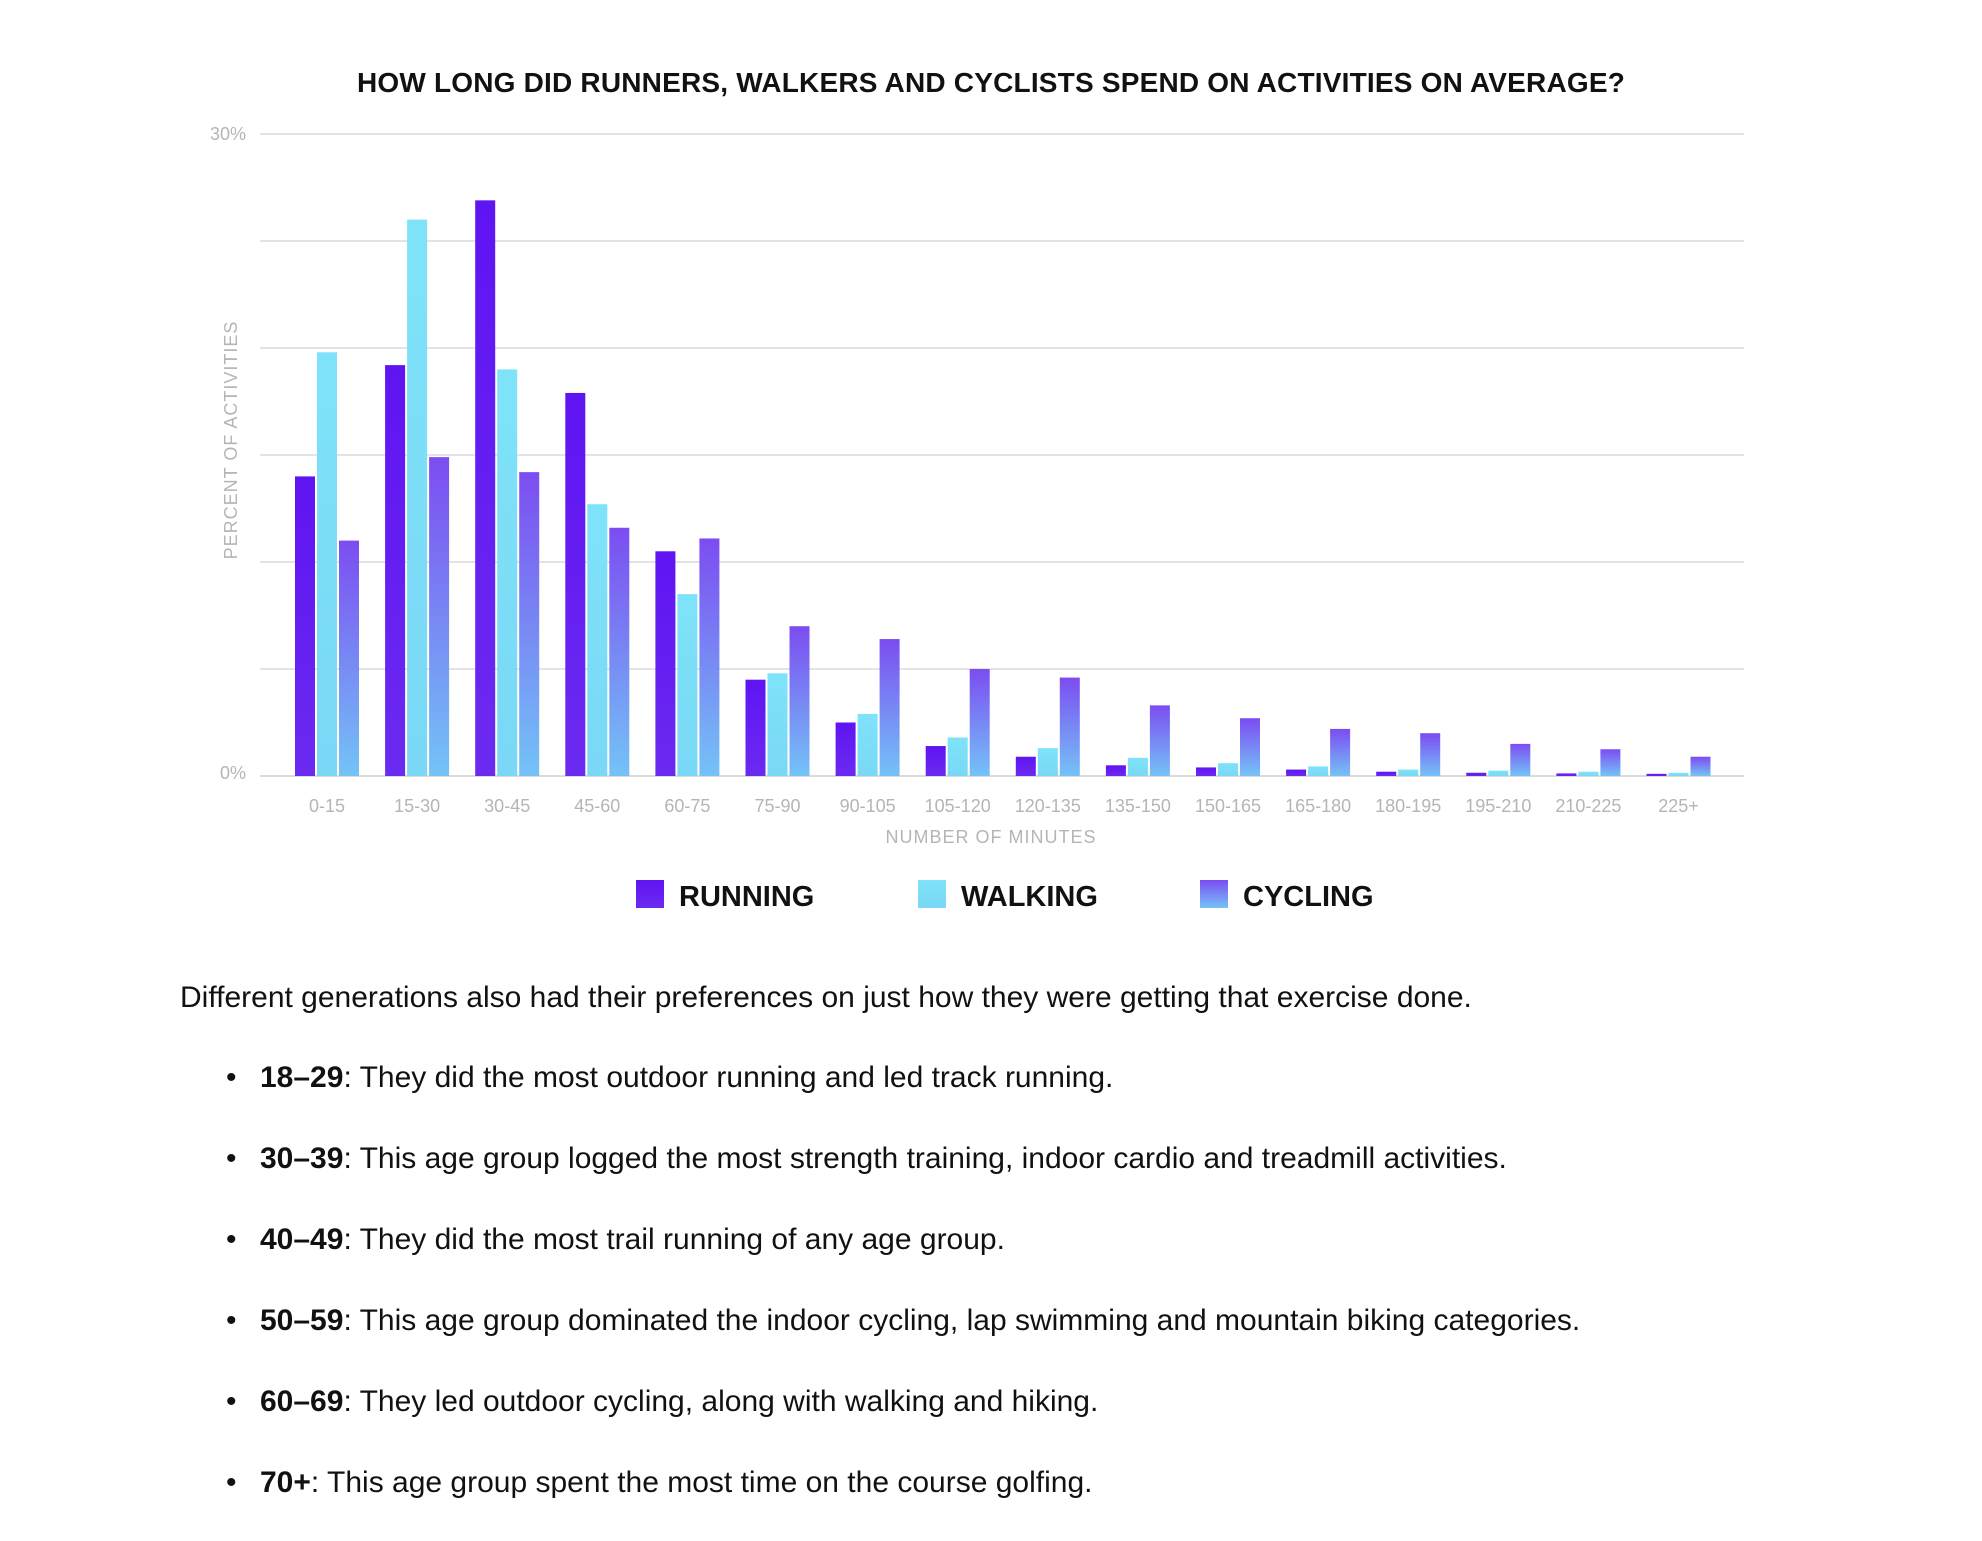  Describe the element at coordinates (958, 806) in the screenshot. I see `x-tick-label: 105-120` at that location.